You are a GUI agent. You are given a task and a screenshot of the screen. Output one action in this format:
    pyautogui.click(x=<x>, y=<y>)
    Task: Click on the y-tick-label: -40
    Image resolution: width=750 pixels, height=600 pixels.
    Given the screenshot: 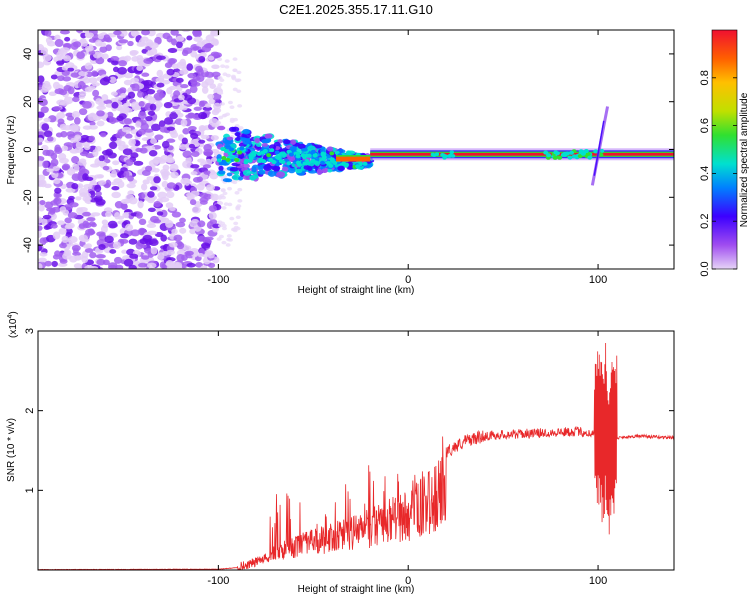 What is the action you would take?
    pyautogui.click(x=28, y=245)
    